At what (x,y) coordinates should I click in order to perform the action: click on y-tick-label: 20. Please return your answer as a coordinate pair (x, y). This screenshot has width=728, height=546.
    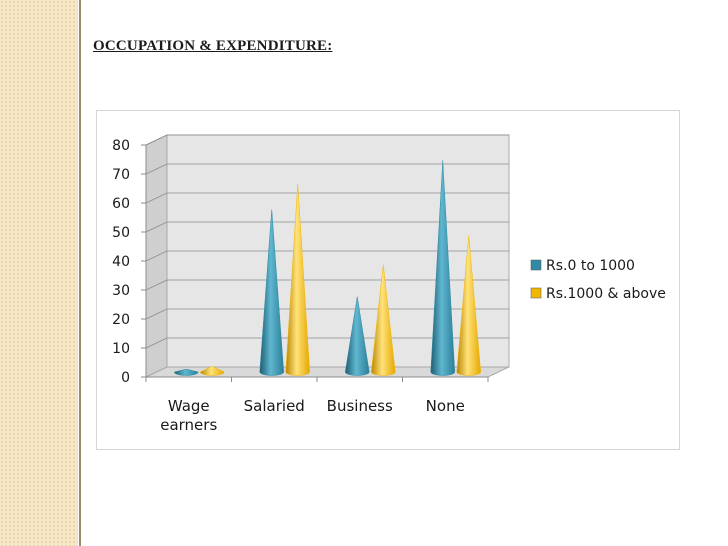
    Looking at the image, I should click on (121, 320).